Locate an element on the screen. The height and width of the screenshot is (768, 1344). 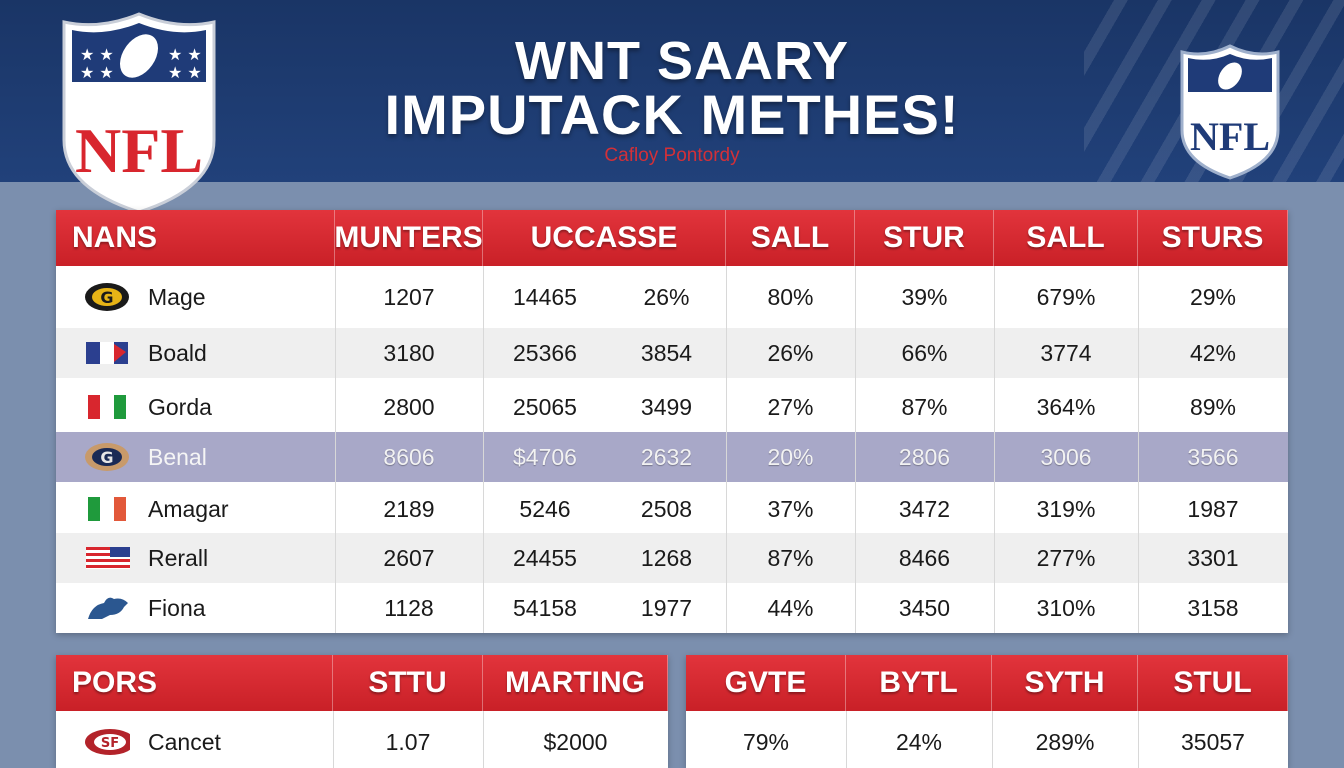
cell-value: 24455 is located at coordinates (545, 557).